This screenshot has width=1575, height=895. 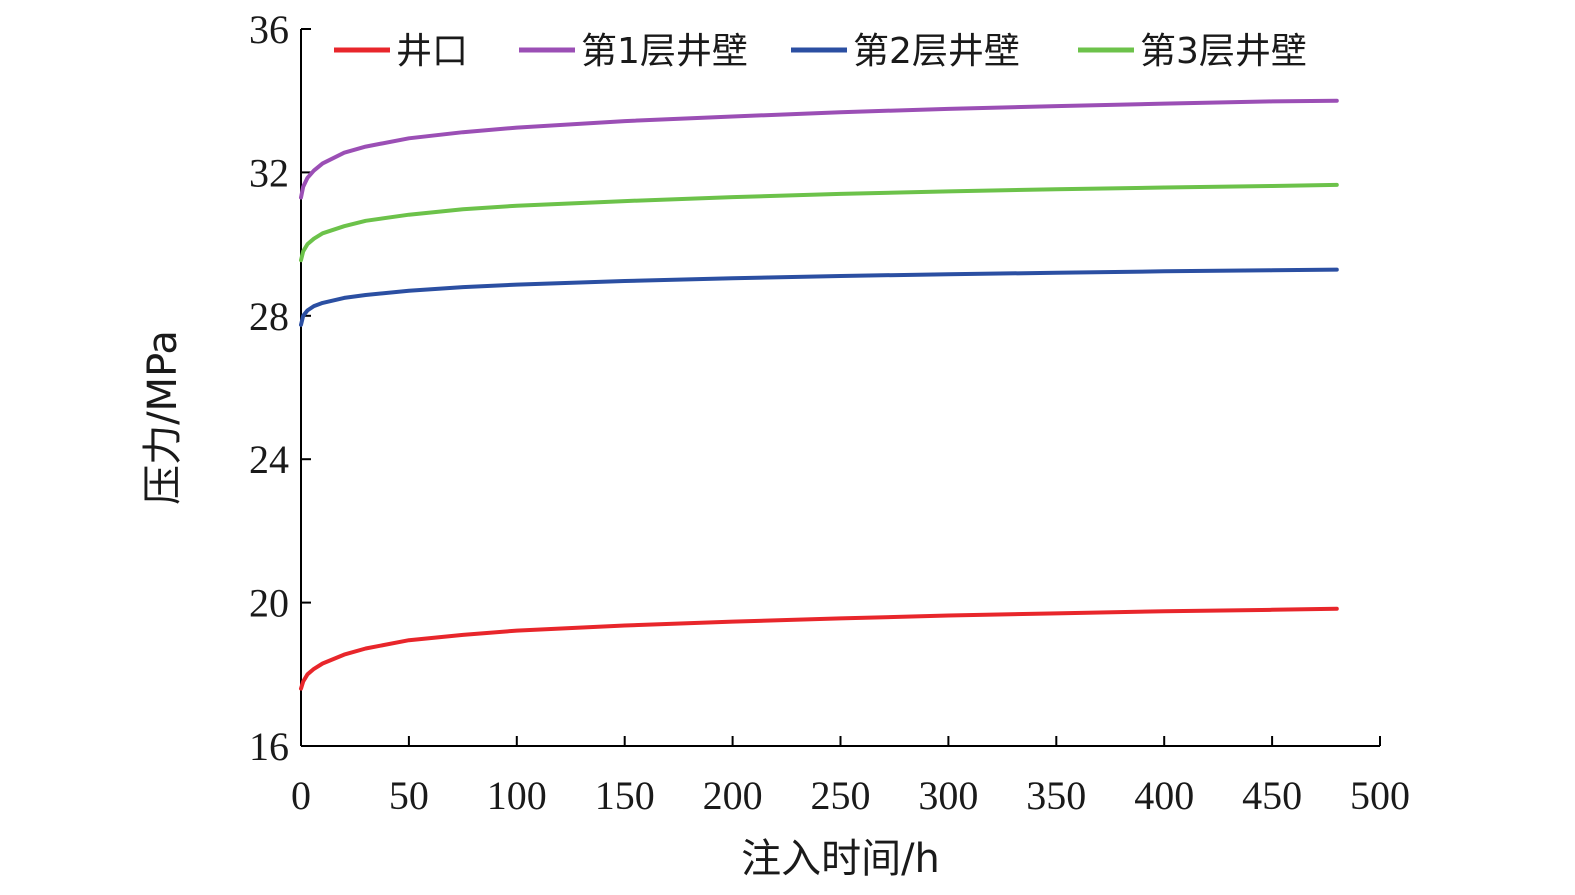 I want to click on y-tick-label: 36, so click(x=269, y=29).